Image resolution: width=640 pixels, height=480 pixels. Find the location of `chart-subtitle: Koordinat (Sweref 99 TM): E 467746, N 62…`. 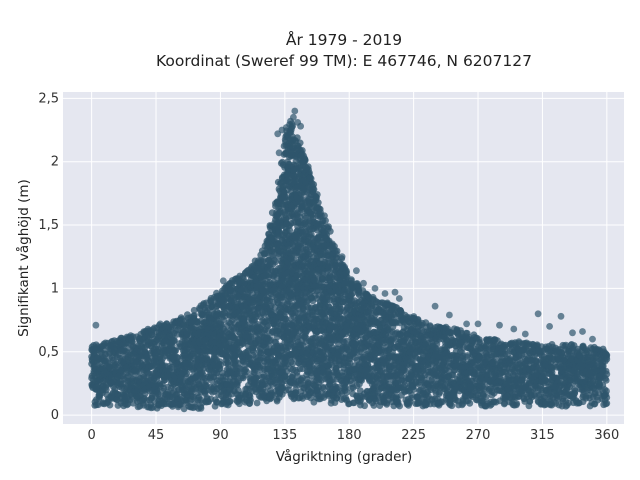

chart-subtitle: Koordinat (Sweref 99 TM): E 467746, N 62… is located at coordinates (344, 61).